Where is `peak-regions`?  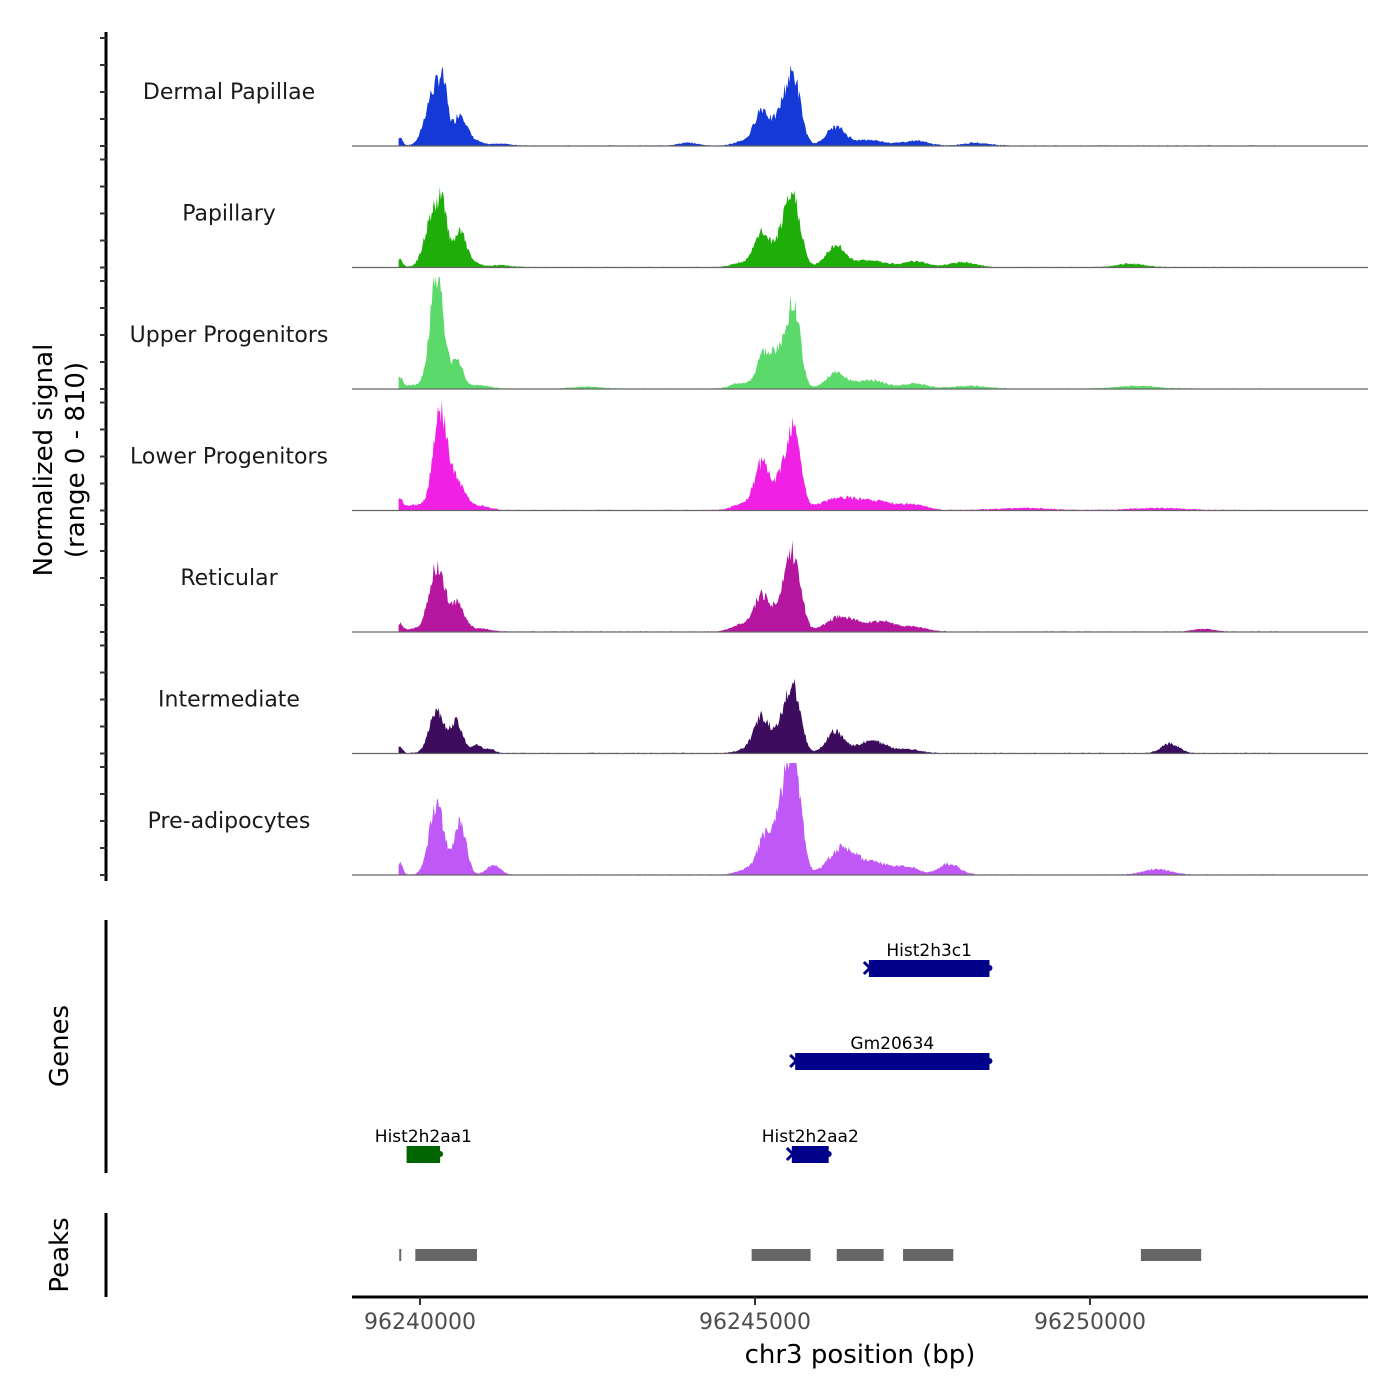
peak-regions is located at coordinates (800, 1255).